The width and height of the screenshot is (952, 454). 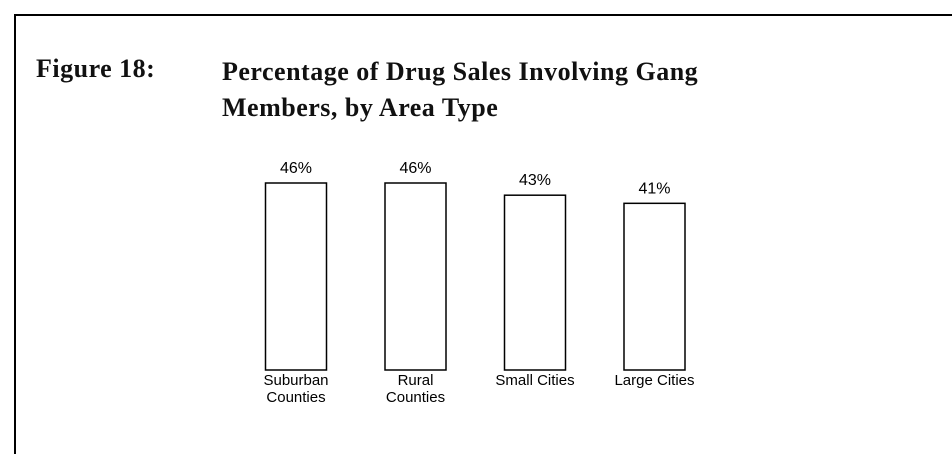 What do you see at coordinates (535, 180) in the screenshot?
I see `value-label: 43%` at bounding box center [535, 180].